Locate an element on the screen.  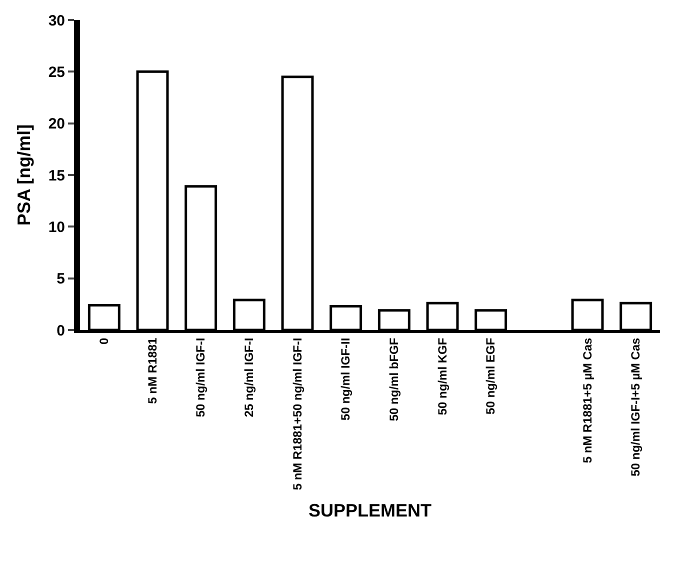
y-axis-title: PSA [ng/ml] is located at coordinates (24, 175).